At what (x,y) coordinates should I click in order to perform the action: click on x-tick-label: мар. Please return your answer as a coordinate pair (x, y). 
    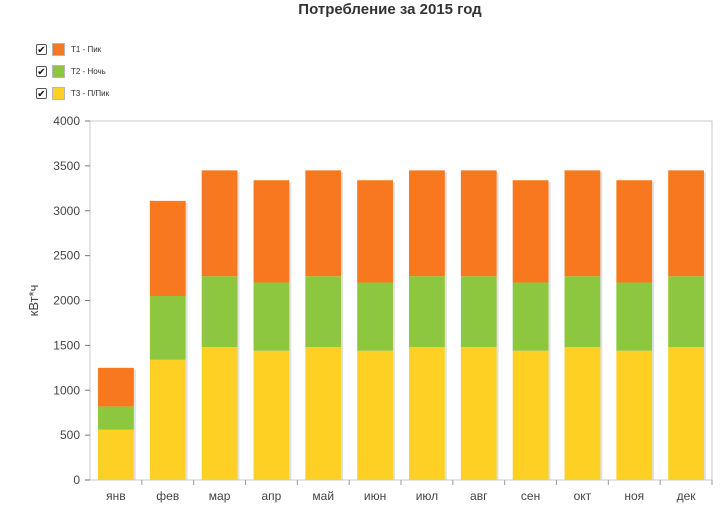
    Looking at the image, I should click on (220, 496).